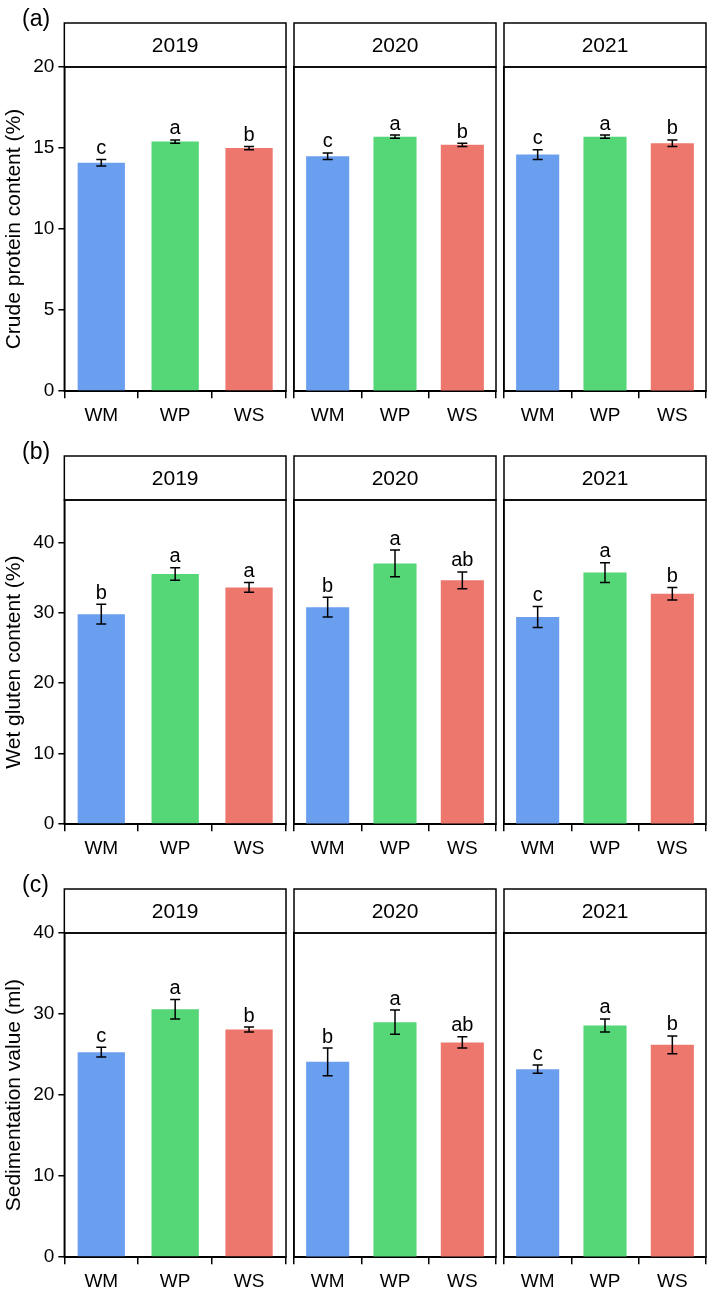  Describe the element at coordinates (49, 309) in the screenshot. I see `y-tick-label: 5` at that location.